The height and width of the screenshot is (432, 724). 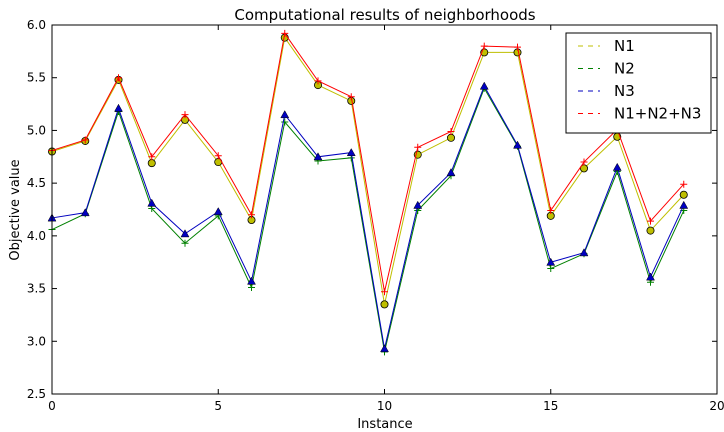 I want to click on x-axis-label: Instance, so click(x=384, y=424).